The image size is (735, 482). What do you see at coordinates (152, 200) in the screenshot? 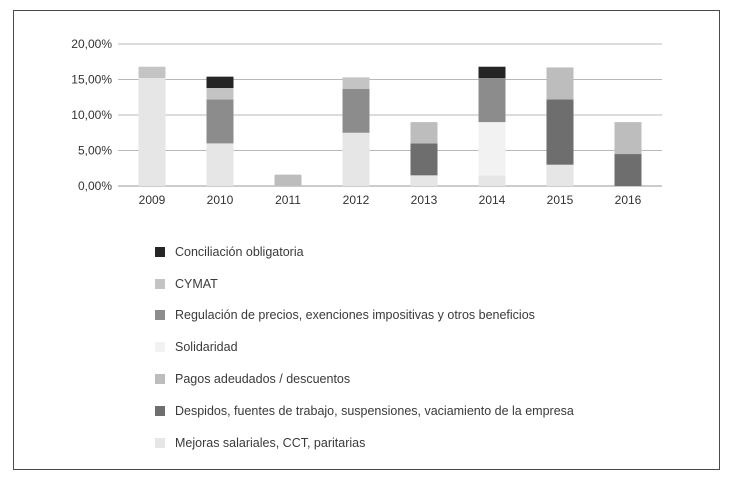
I see `x-tick-label: 2009` at bounding box center [152, 200].